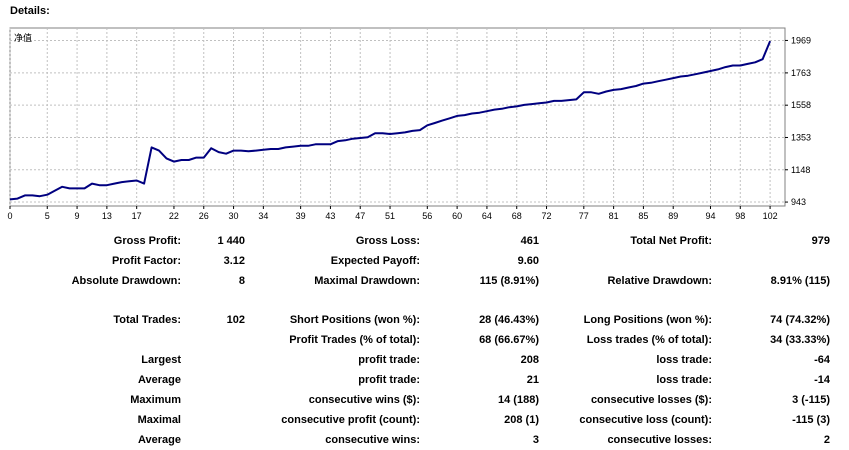 Image resolution: width=849 pixels, height=450 pixels. What do you see at coordinates (798, 121) in the screenshot?
I see `y-axis-ticks: 943 1148 1353 1558 1763 1969` at bounding box center [798, 121].